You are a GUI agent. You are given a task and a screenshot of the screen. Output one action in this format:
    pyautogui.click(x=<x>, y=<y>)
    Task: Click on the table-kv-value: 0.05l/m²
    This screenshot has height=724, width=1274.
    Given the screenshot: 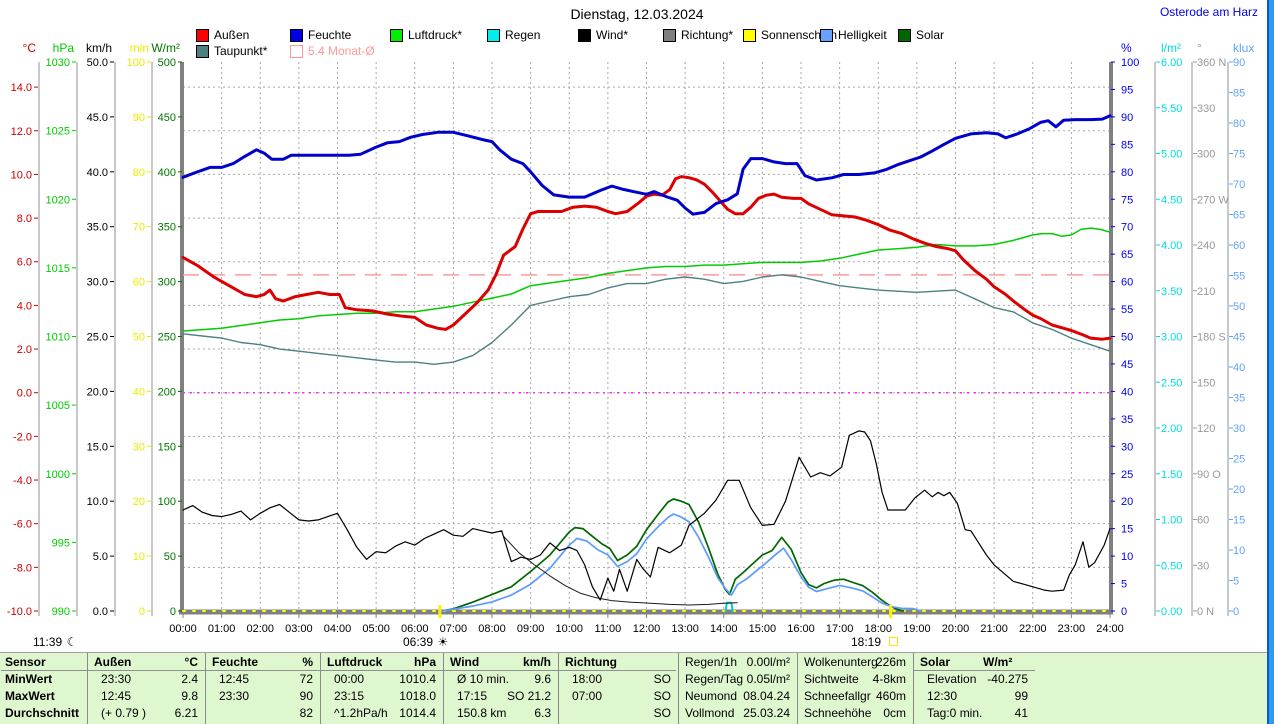 What is the action you would take?
    pyautogui.click(x=768, y=679)
    